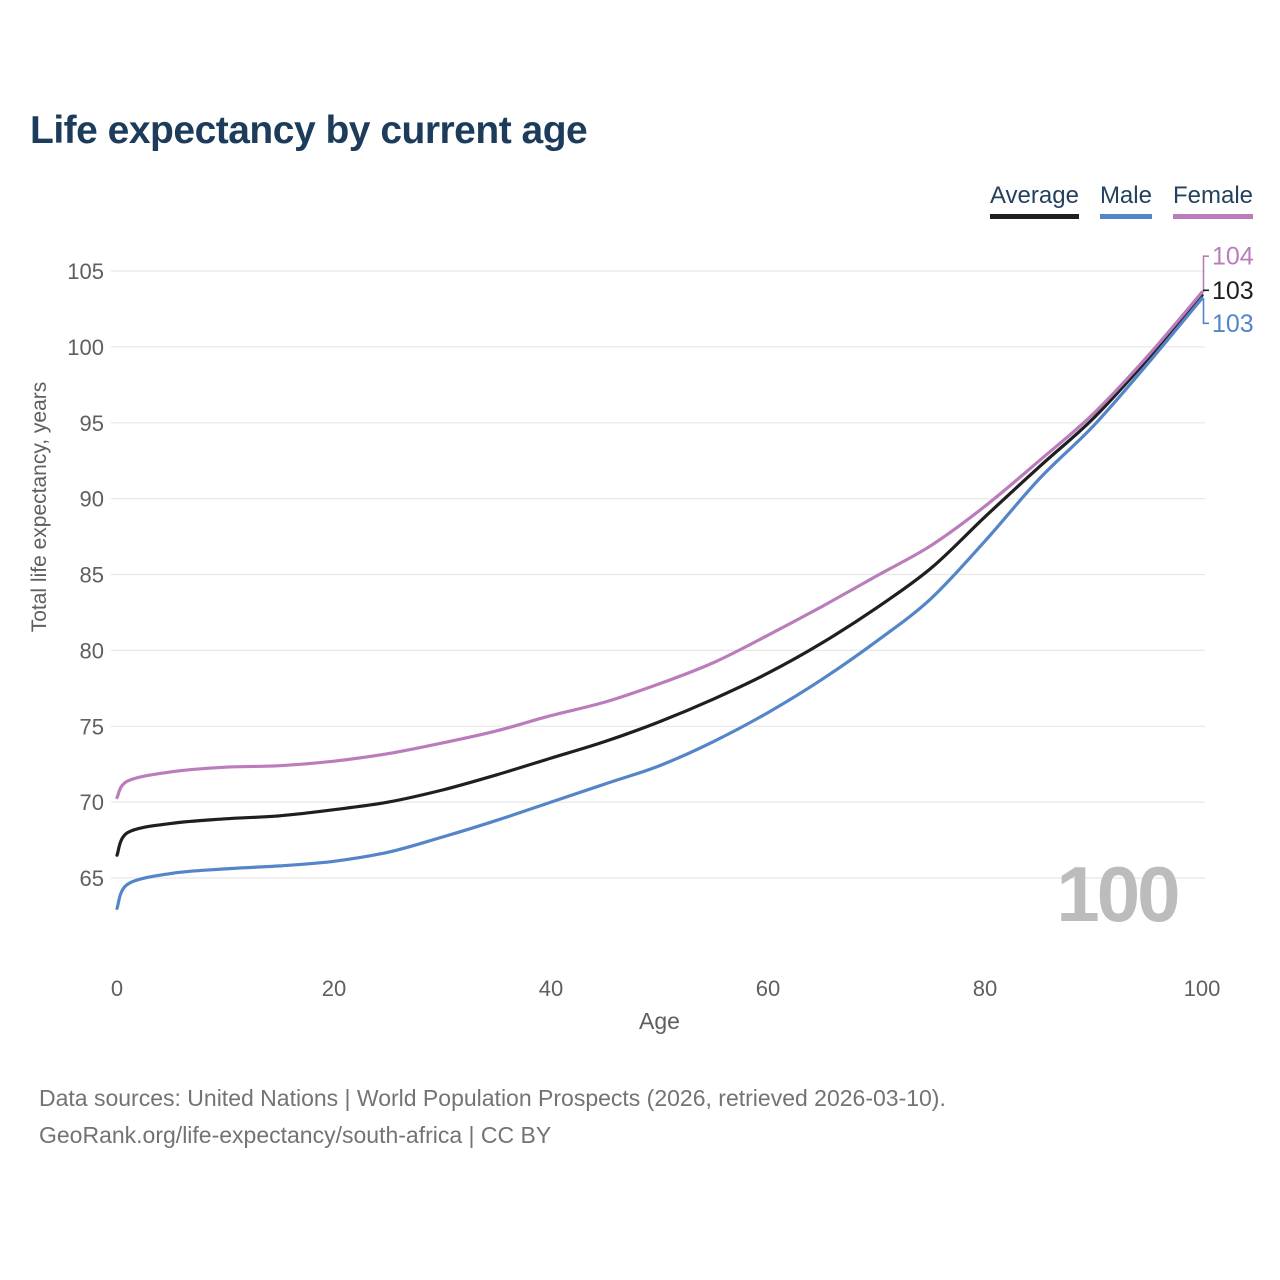 The width and height of the screenshot is (1280, 1280). What do you see at coordinates (309, 130) in the screenshot?
I see `chart-title: Life expectancy by current age` at bounding box center [309, 130].